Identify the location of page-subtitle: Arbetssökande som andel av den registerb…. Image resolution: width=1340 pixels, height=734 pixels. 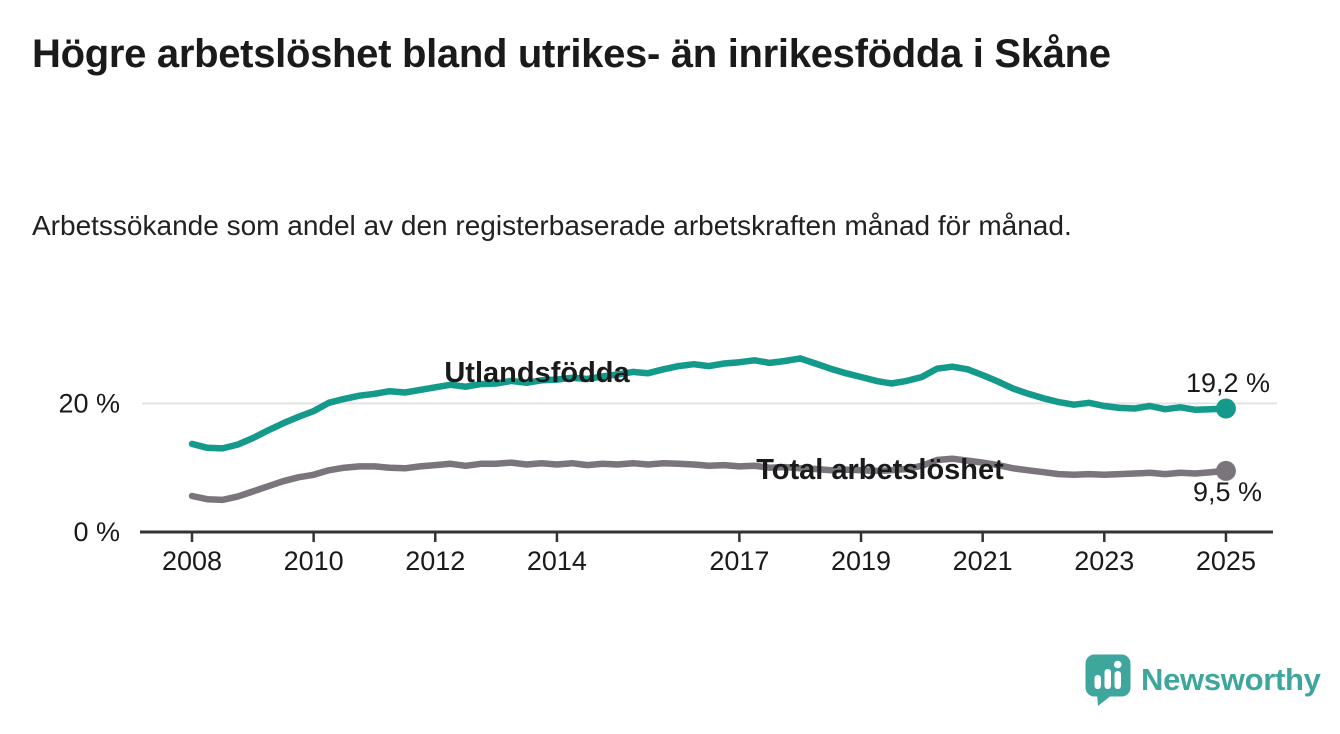
(552, 225).